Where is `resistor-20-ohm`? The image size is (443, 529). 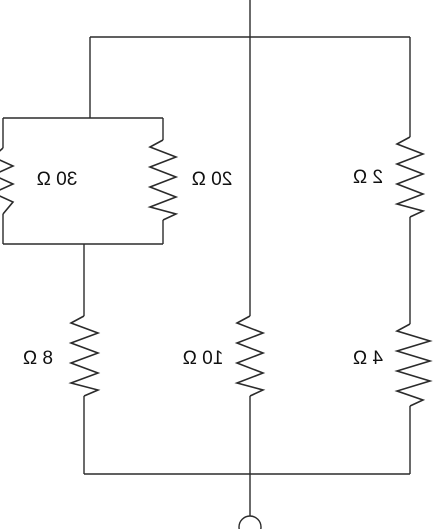
resistor-20-ohm is located at coordinates (163, 180).